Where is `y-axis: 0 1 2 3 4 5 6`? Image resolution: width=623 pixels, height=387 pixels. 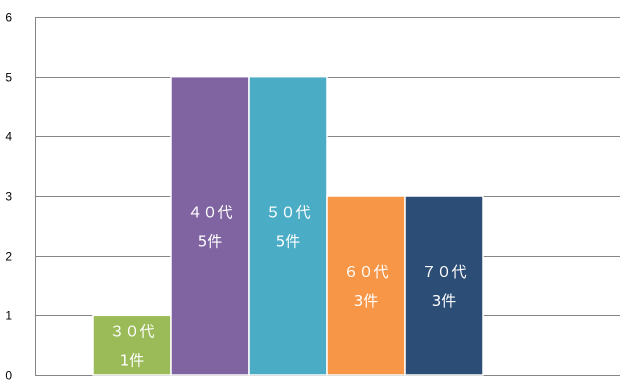
y-axis: 0 1 2 3 4 5 6 is located at coordinates (20, 197).